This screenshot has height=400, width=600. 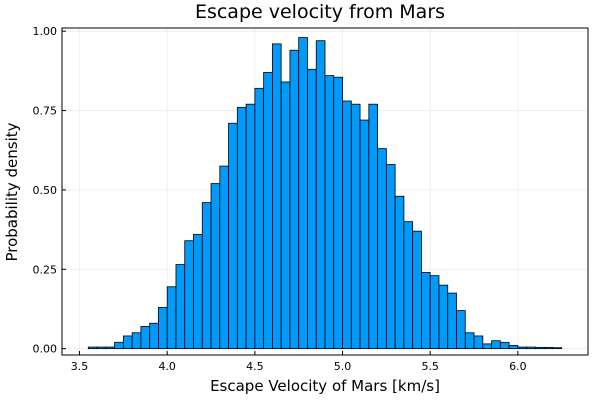 What do you see at coordinates (45, 269) in the screenshot?
I see `y-tick-label: 0.25` at bounding box center [45, 269].